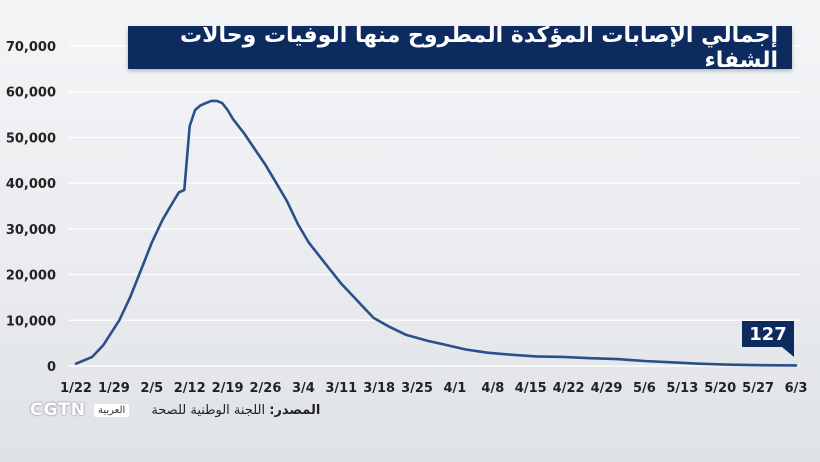 Image resolution: width=820 pixels, height=462 pixels. What do you see at coordinates (531, 388) in the screenshot?
I see `x-tick-label: 4/15` at bounding box center [531, 388].